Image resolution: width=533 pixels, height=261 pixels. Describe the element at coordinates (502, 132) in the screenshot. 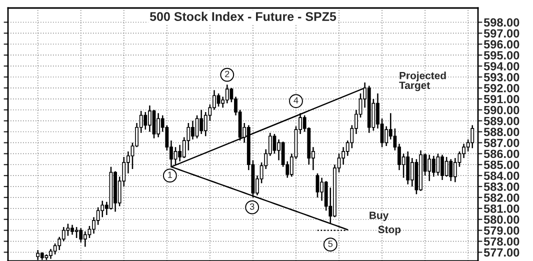

I see `y-tick-label: 588.00` at that location.